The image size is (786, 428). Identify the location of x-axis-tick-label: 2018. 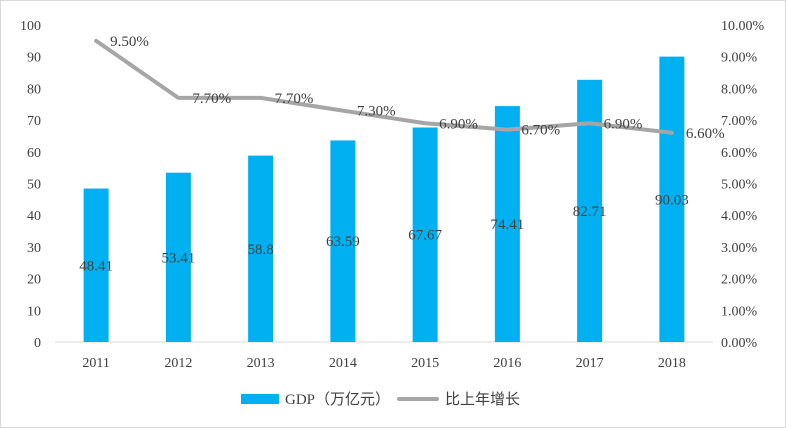
(672, 363).